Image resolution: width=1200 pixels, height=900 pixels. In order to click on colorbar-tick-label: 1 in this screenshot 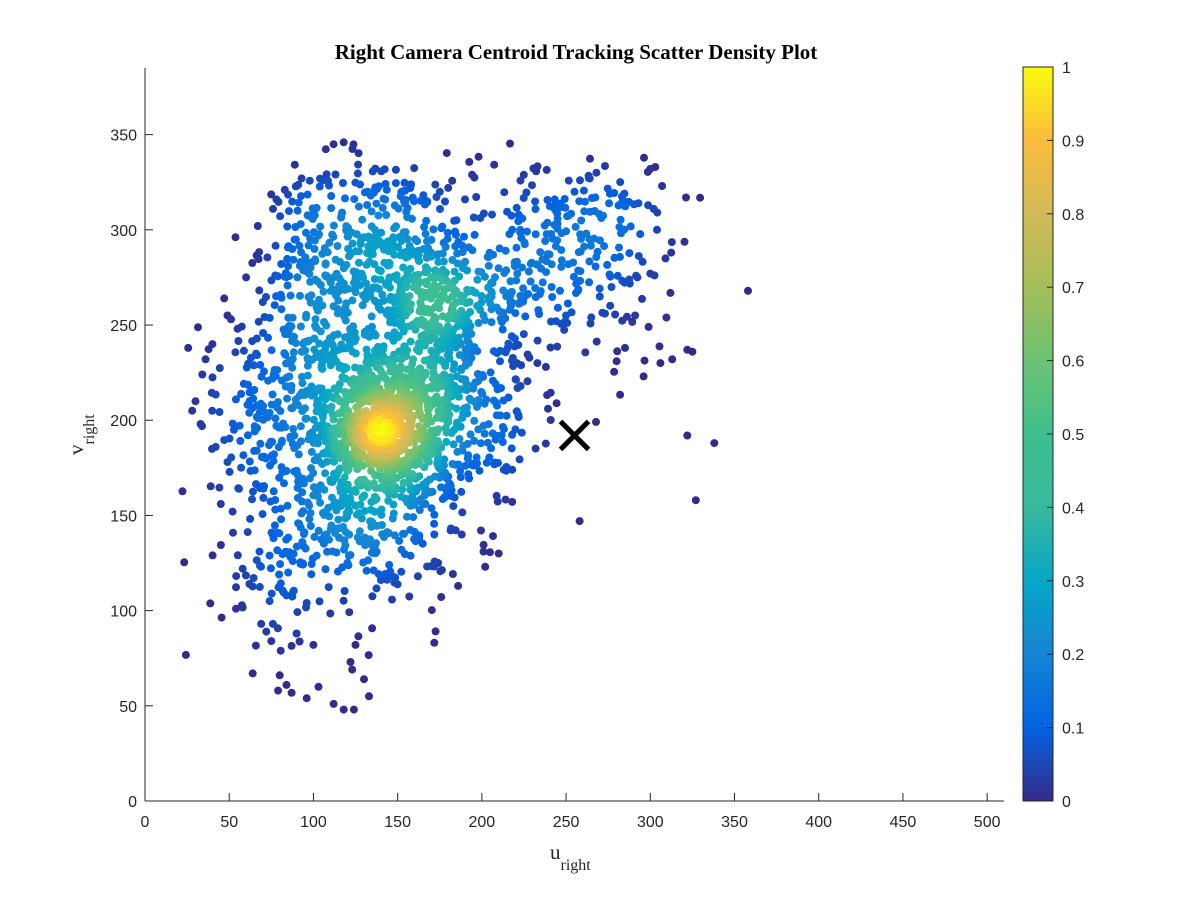, I will do `click(1066, 68)`.